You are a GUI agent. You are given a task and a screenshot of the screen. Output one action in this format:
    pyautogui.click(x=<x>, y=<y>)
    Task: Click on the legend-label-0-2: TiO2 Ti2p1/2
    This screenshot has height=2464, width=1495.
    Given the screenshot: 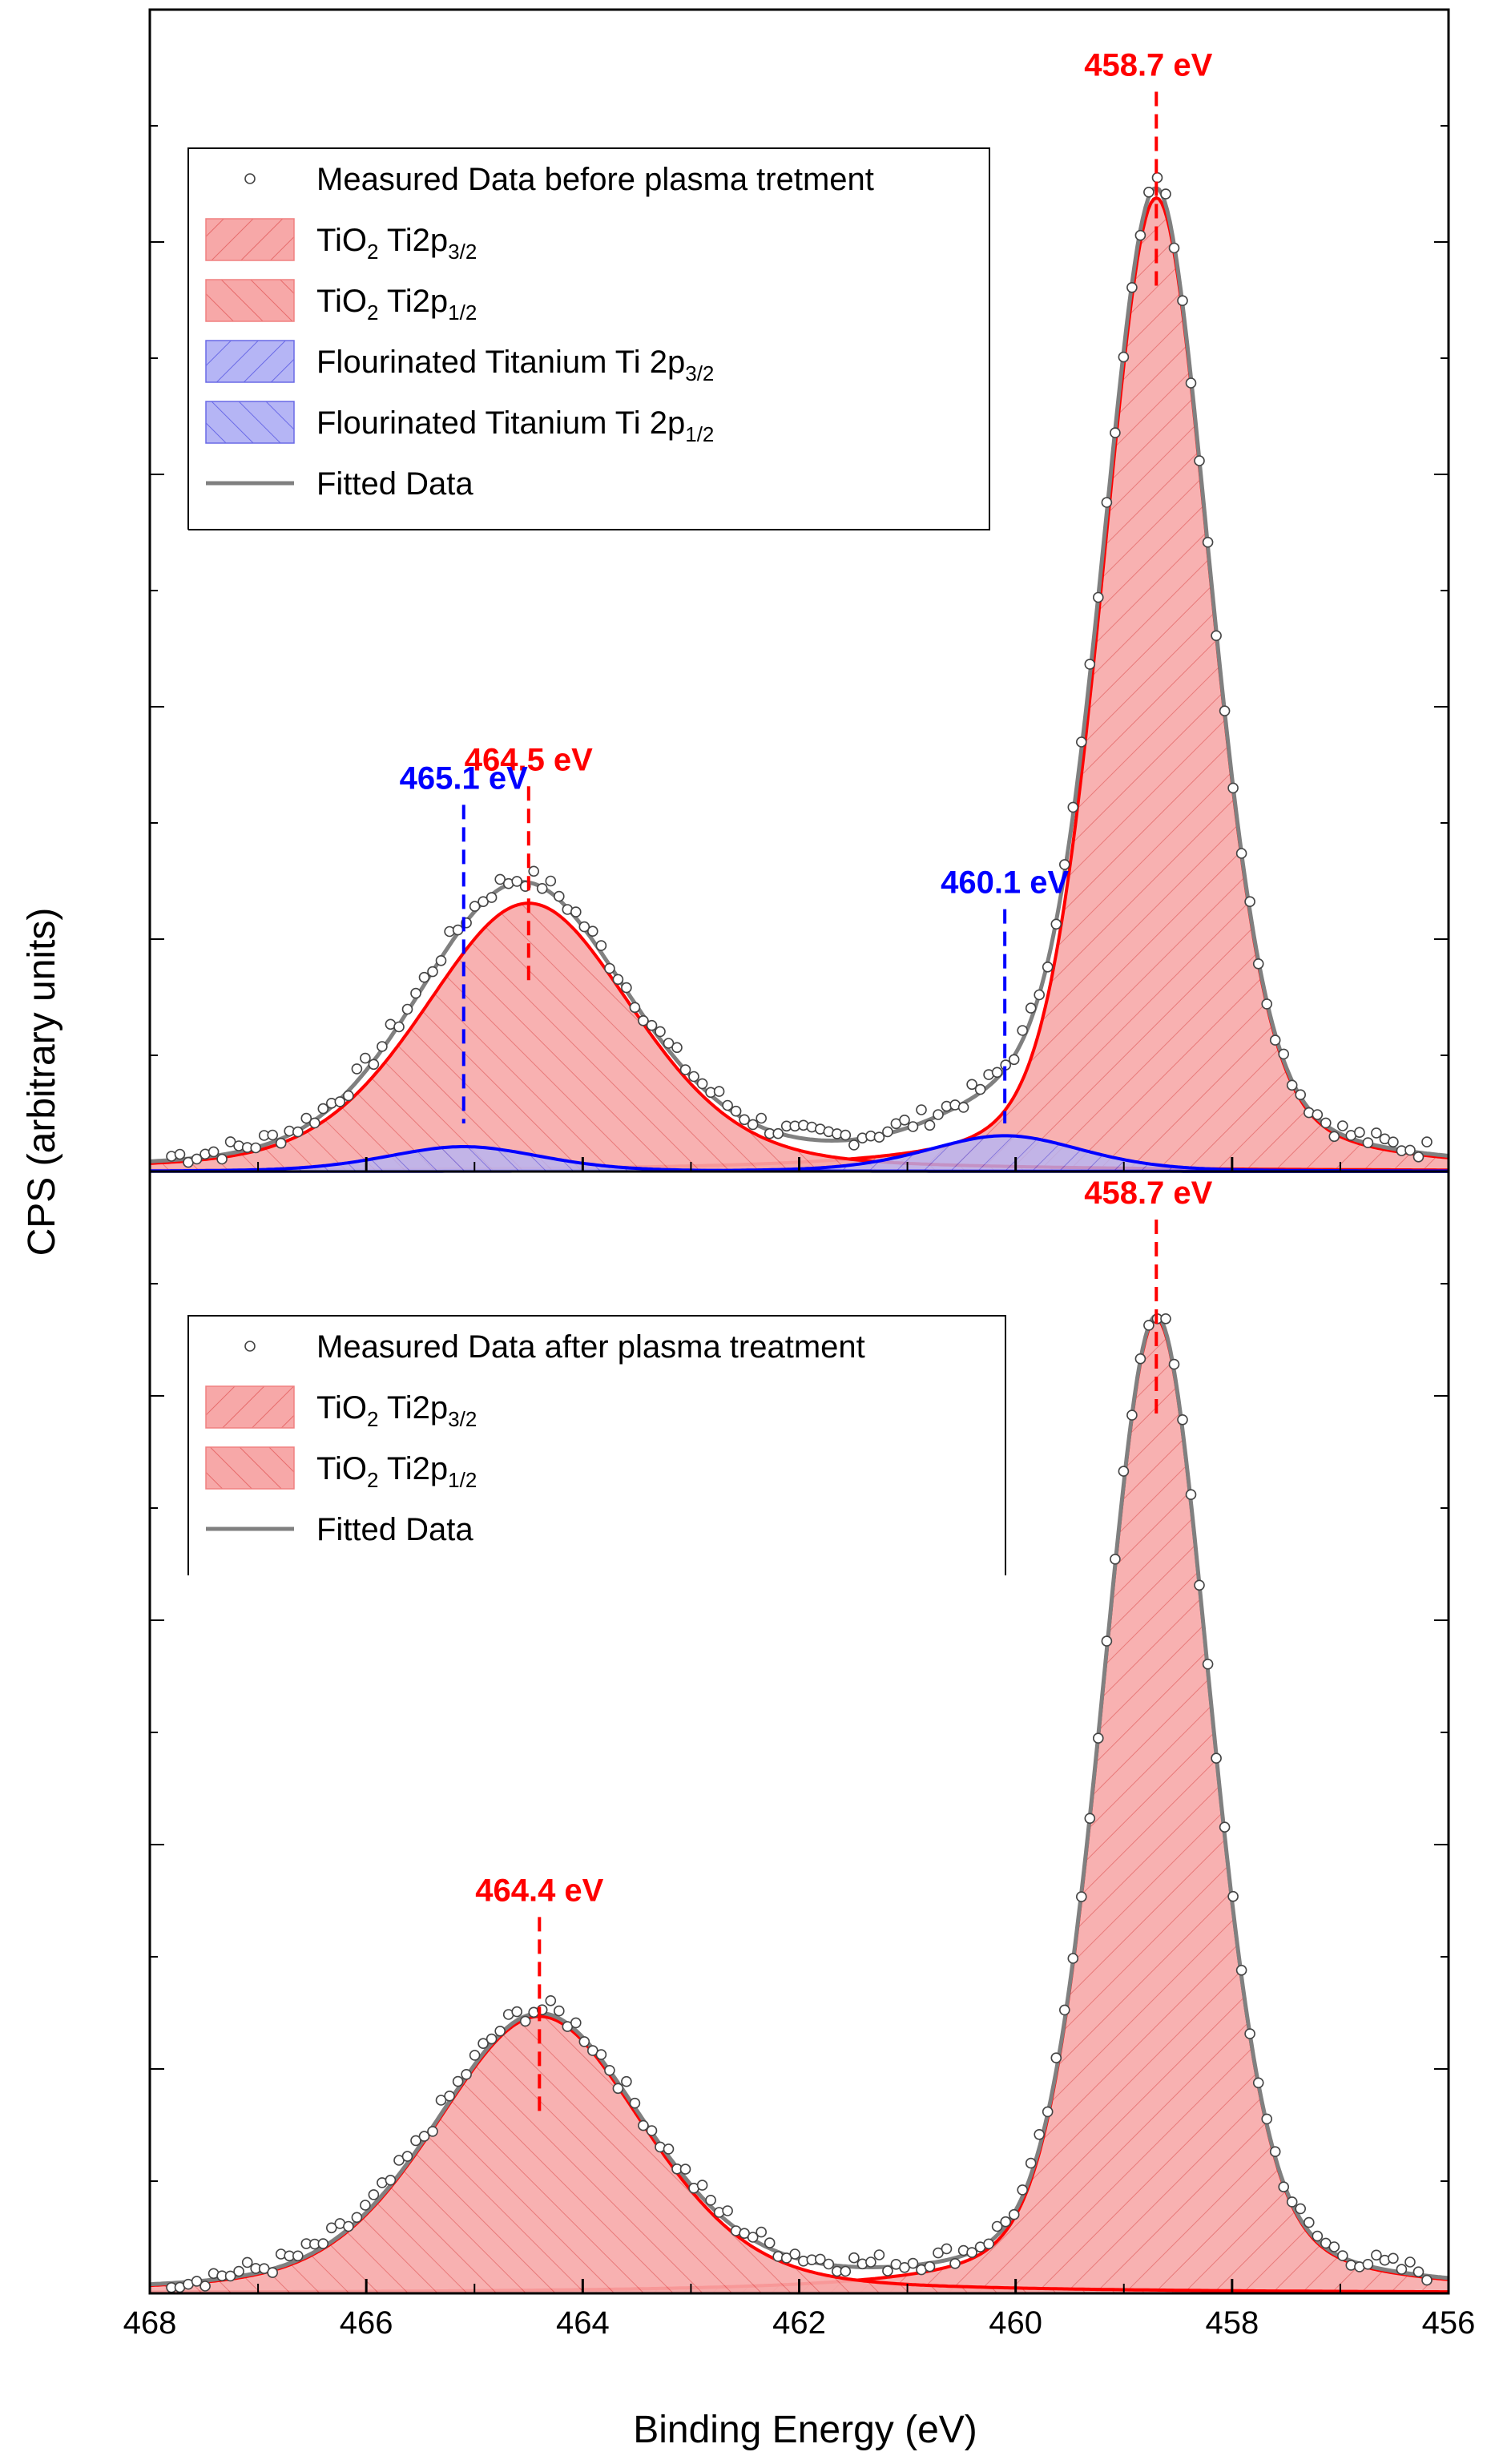 What is the action you would take?
    pyautogui.click(x=396, y=304)
    